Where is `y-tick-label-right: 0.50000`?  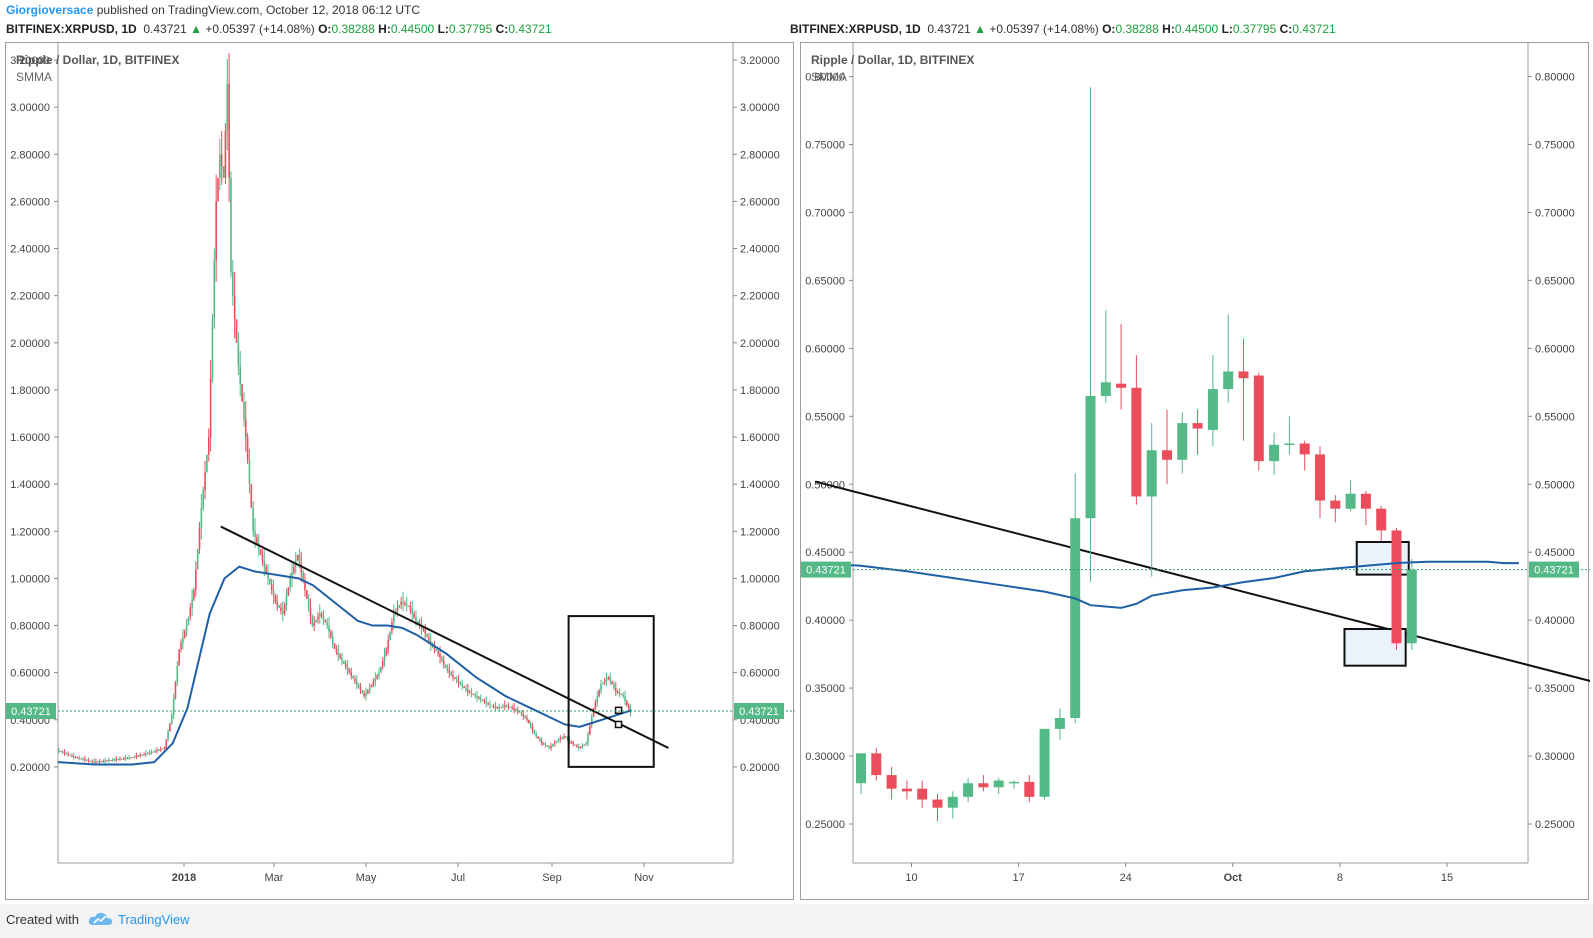
y-tick-label-right: 0.50000 is located at coordinates (1555, 485).